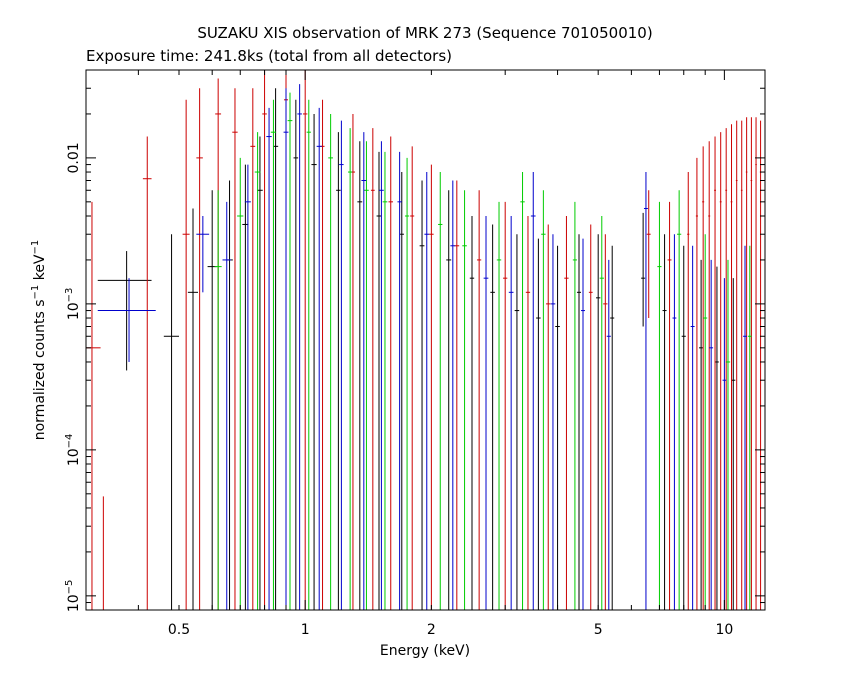  I want to click on y-tick-label: 10−4, so click(73, 450).